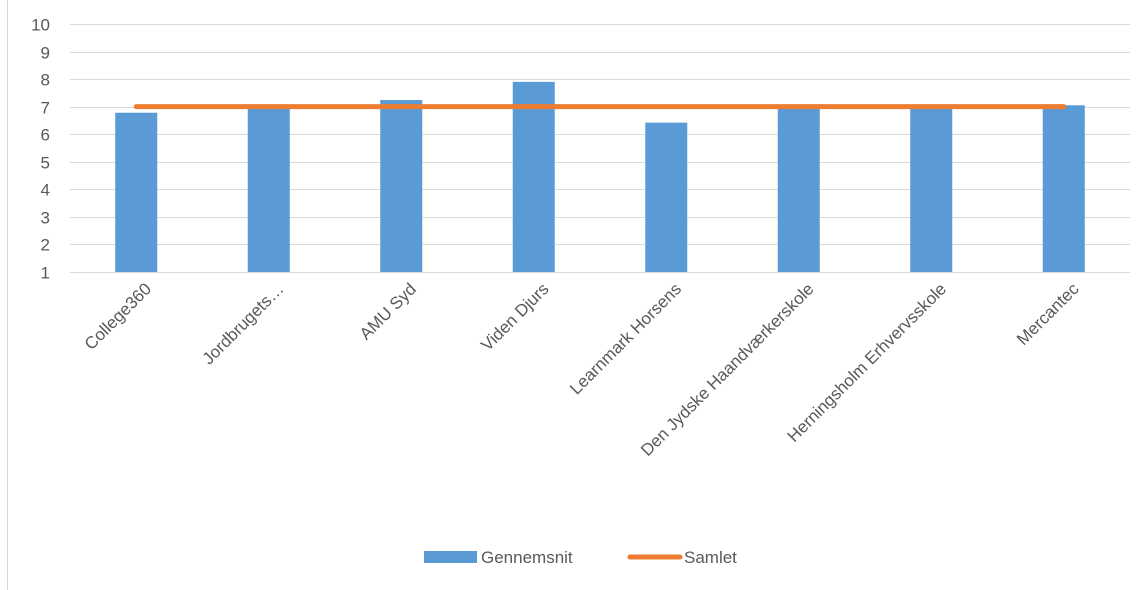 Image resolution: width=1144 pixels, height=590 pixels. Describe the element at coordinates (45, 108) in the screenshot. I see `y-tick-label: 7` at that location.